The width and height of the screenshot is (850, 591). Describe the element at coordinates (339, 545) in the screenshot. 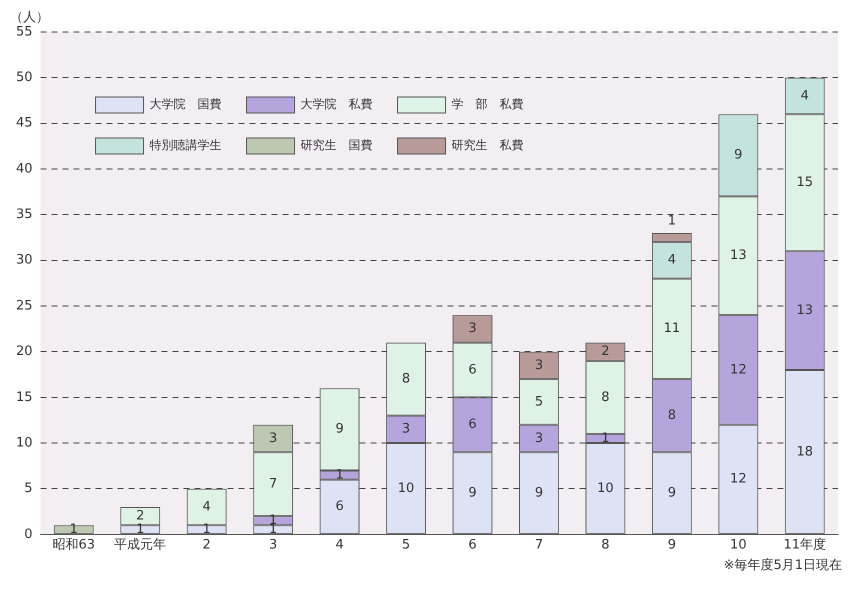

I see `x-tick-label: 4` at that location.